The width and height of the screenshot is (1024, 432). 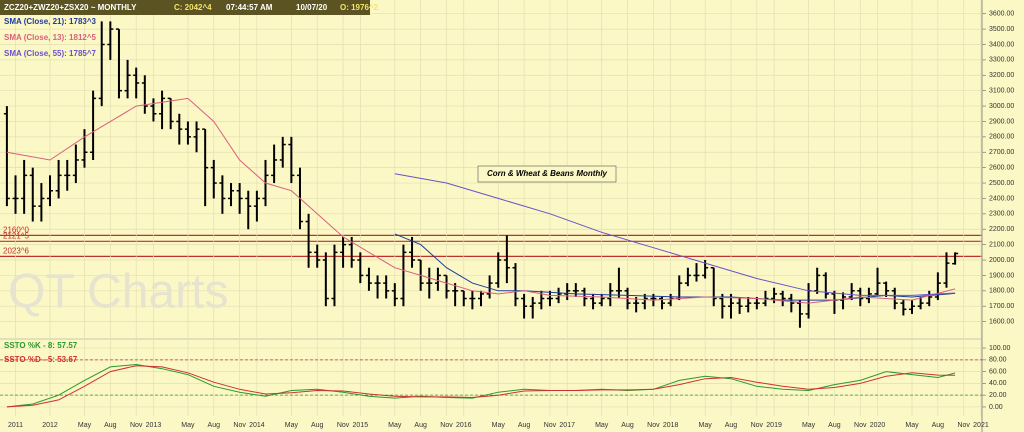 What do you see at coordinates (1001, 152) in the screenshot?
I see `y-tick-label: 2700.00` at bounding box center [1001, 152].